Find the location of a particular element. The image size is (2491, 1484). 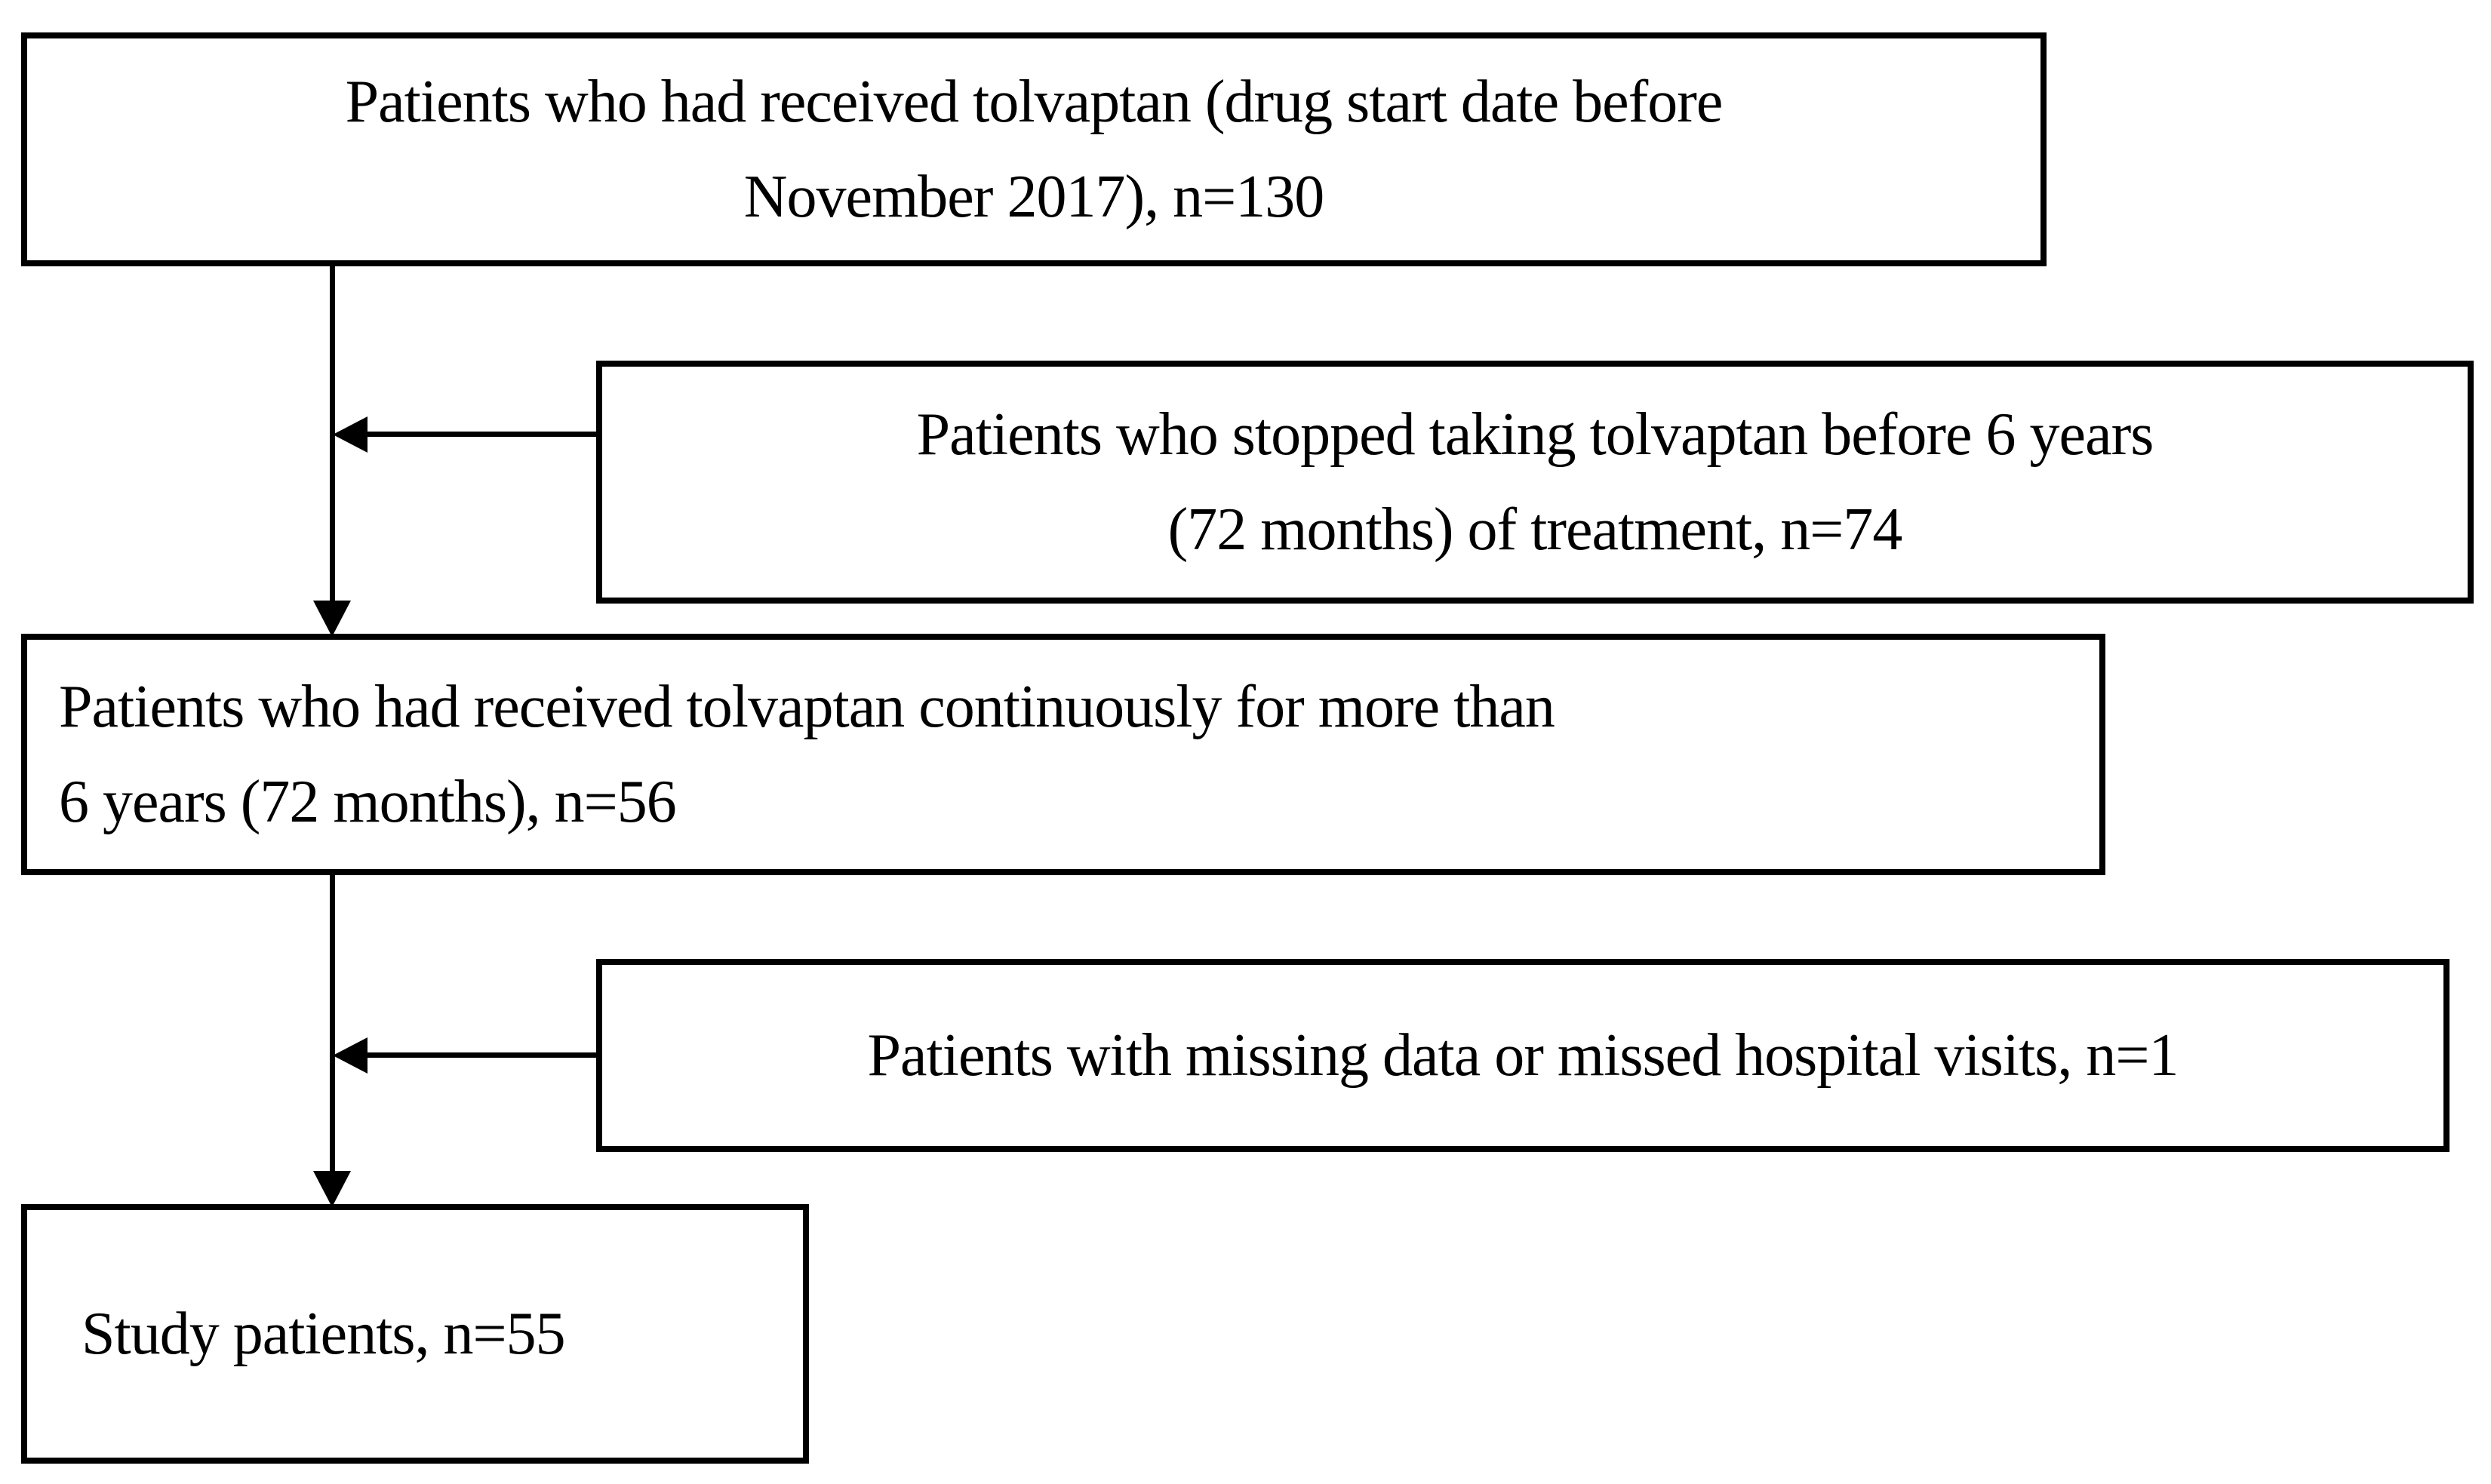

arrowhead-down-1-icon is located at coordinates (332, 619).